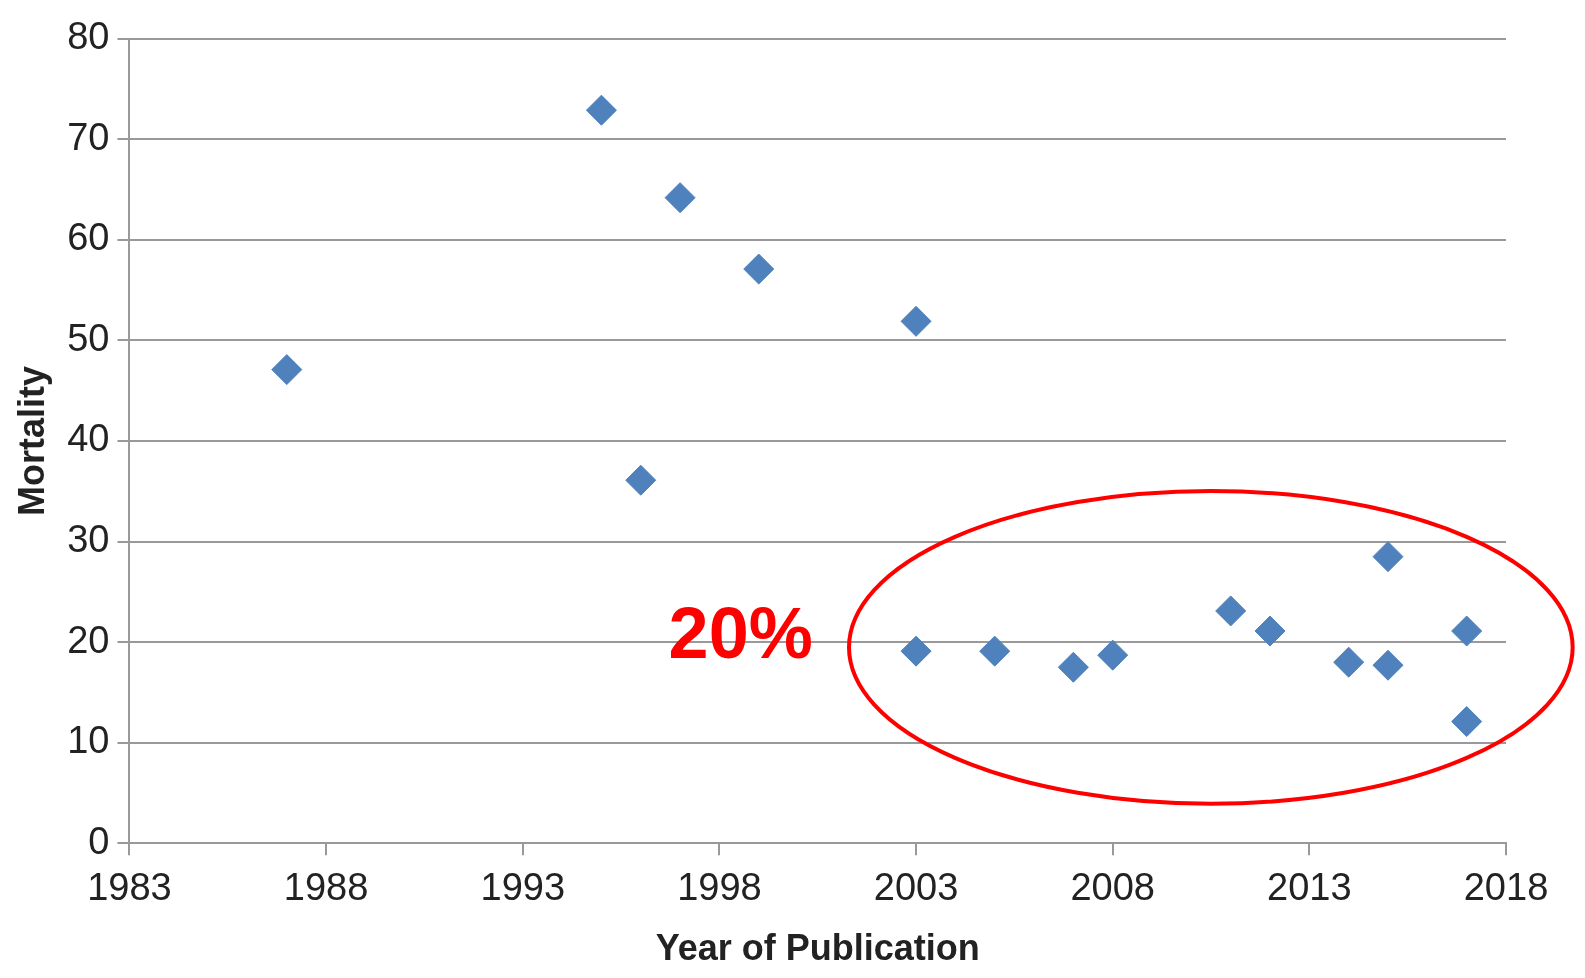 The width and height of the screenshot is (1585, 978). I want to click on y-tick-label: 0, so click(99, 840).